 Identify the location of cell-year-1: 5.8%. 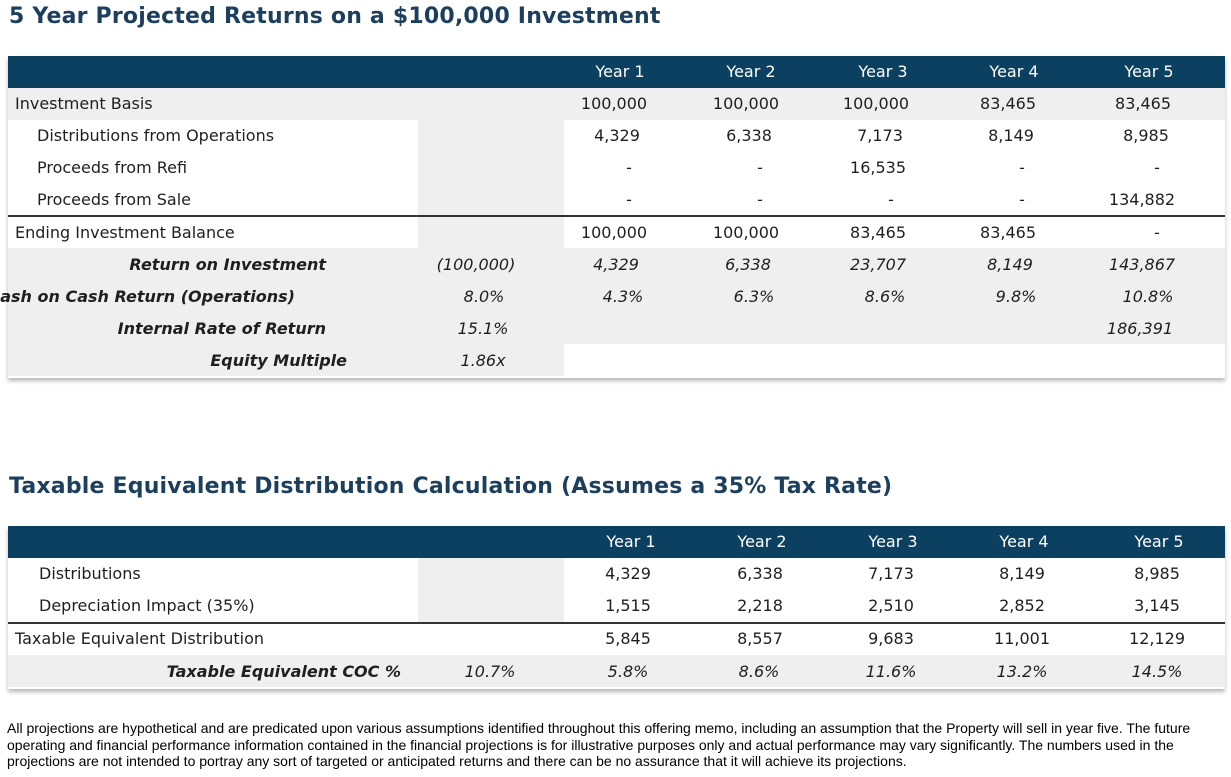
(628, 671).